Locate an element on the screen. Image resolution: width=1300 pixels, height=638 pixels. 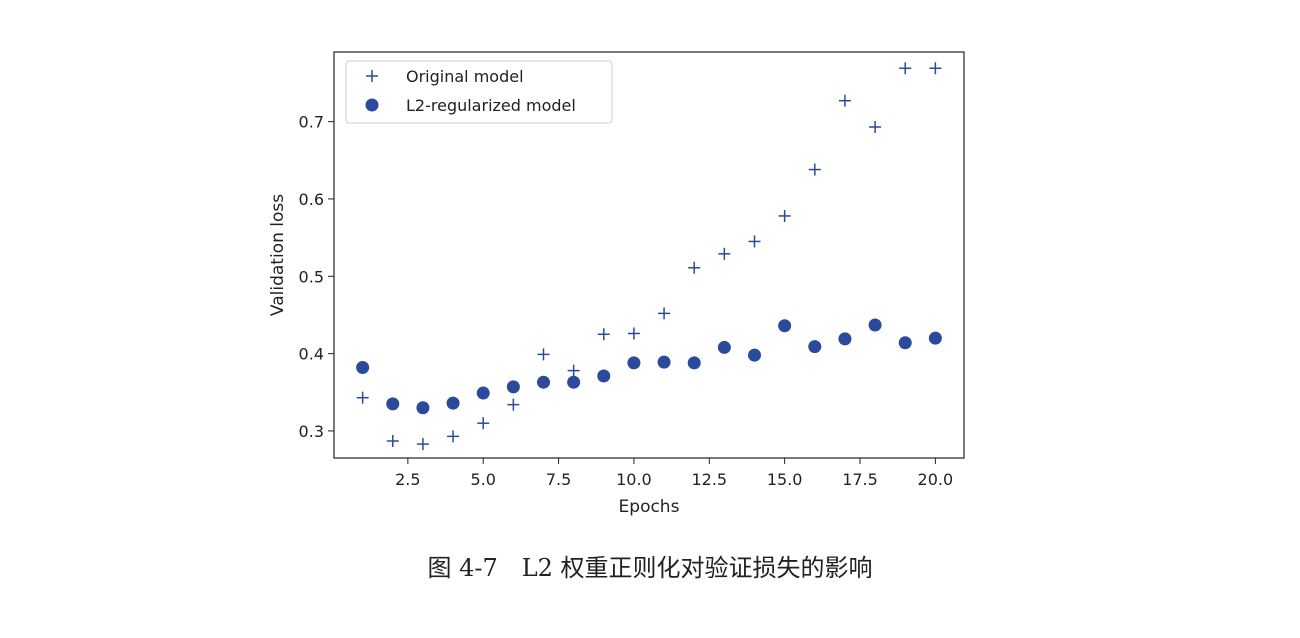
x-tick-label: 5.0 is located at coordinates (482, 479).